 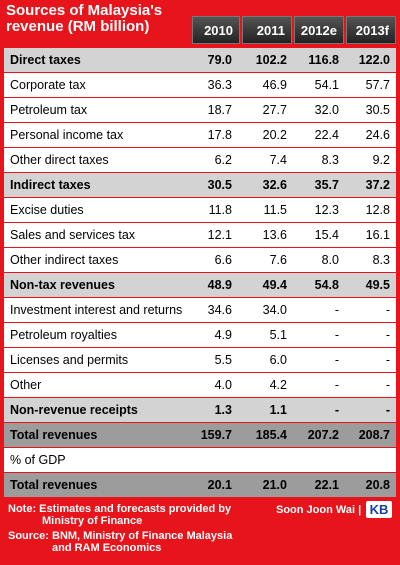 I want to click on table-row: Total revenues 159.7 185.4 207.2 208.7, so click(x=200, y=435).